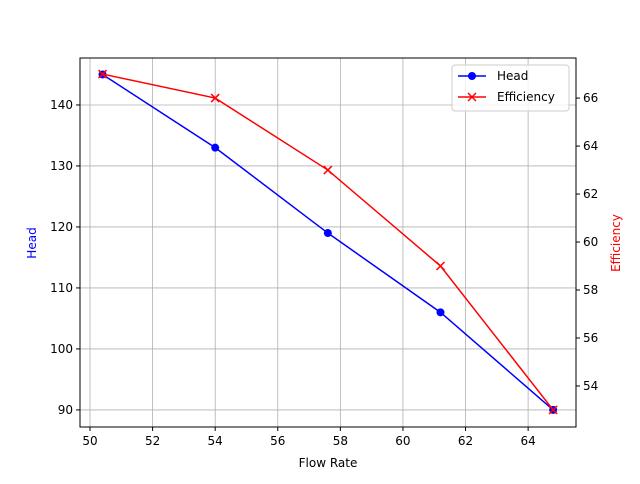  What do you see at coordinates (215, 441) in the screenshot?
I see `x-tick-label: 54` at bounding box center [215, 441].